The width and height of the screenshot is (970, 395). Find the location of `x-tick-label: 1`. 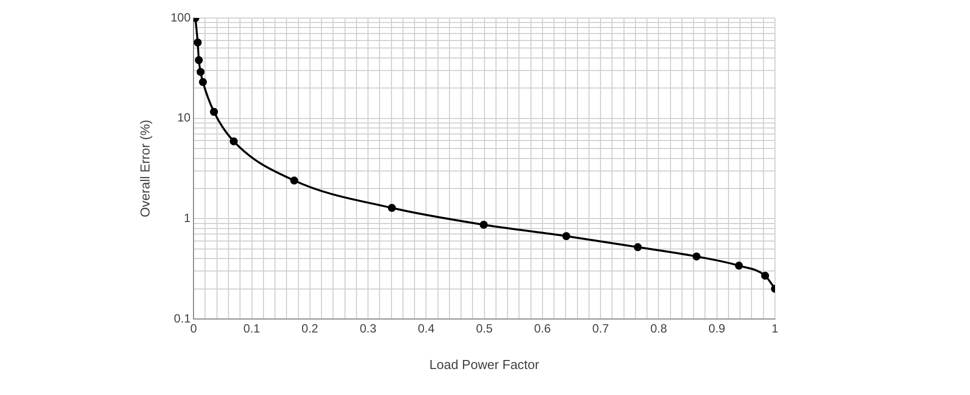

x-tick-label: 1 is located at coordinates (775, 329).